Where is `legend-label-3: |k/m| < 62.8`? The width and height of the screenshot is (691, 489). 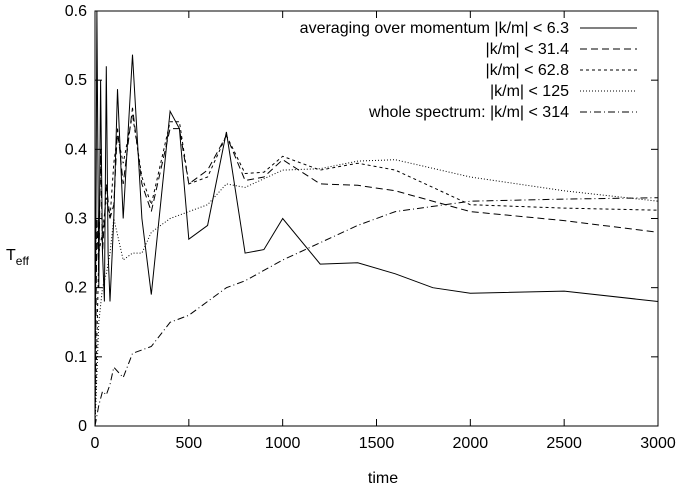
legend-label-3: |k/m| < 62.8 is located at coordinates (528, 70).